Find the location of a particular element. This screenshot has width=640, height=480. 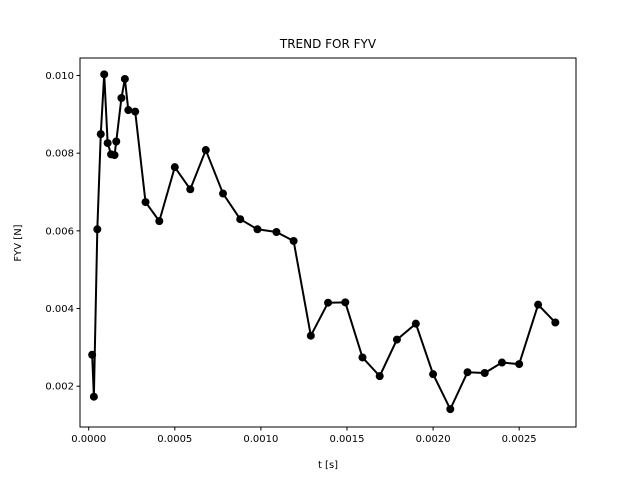

y-tick-label: 0.002 is located at coordinates (59, 387).